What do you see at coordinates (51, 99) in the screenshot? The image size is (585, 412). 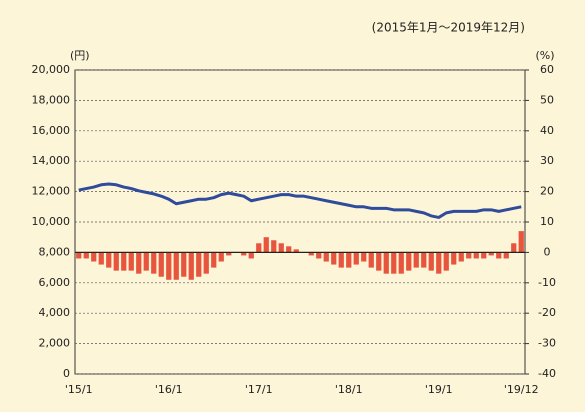 I see `y-tick-label: 18,000` at bounding box center [51, 99].